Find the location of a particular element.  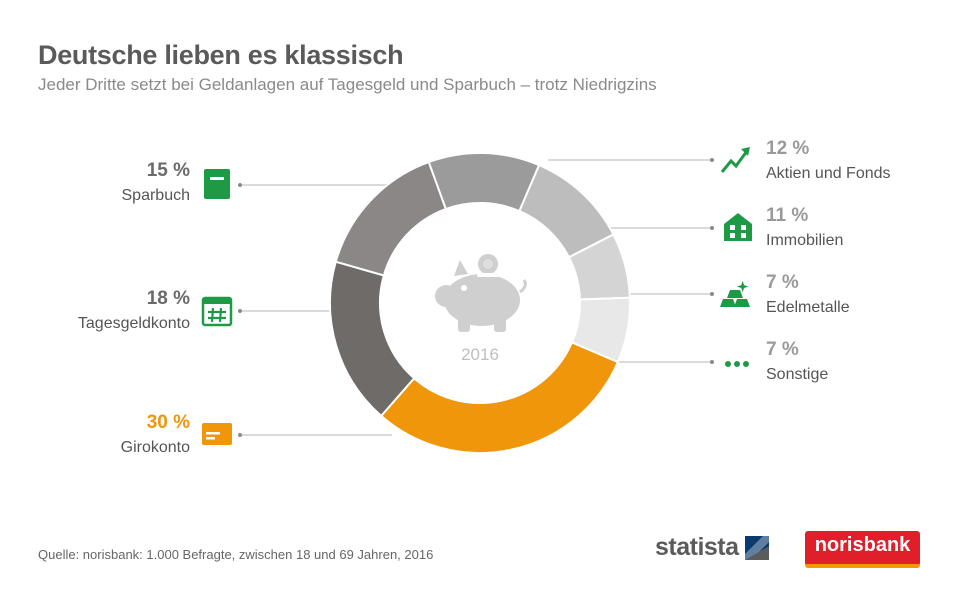

connector-dot-immobilien is located at coordinates (712, 228).